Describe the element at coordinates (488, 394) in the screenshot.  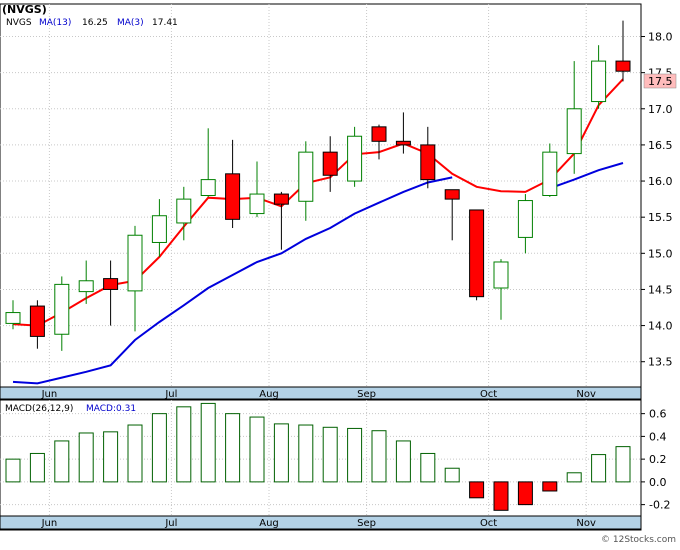
I see `price-x-tick-label: Oct` at that location.